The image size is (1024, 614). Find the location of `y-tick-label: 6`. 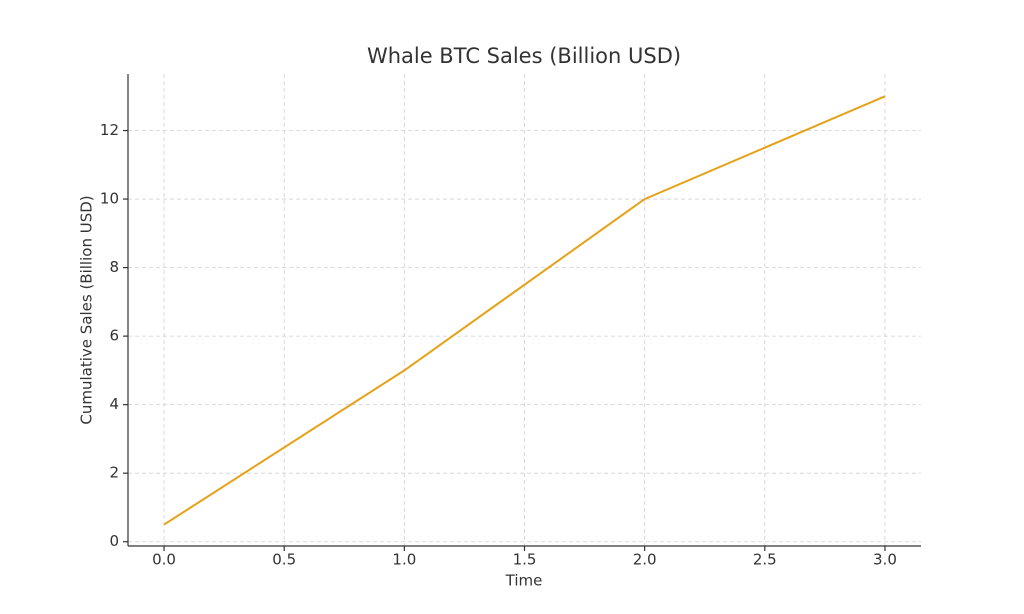

y-tick-label: 6 is located at coordinates (114, 336).